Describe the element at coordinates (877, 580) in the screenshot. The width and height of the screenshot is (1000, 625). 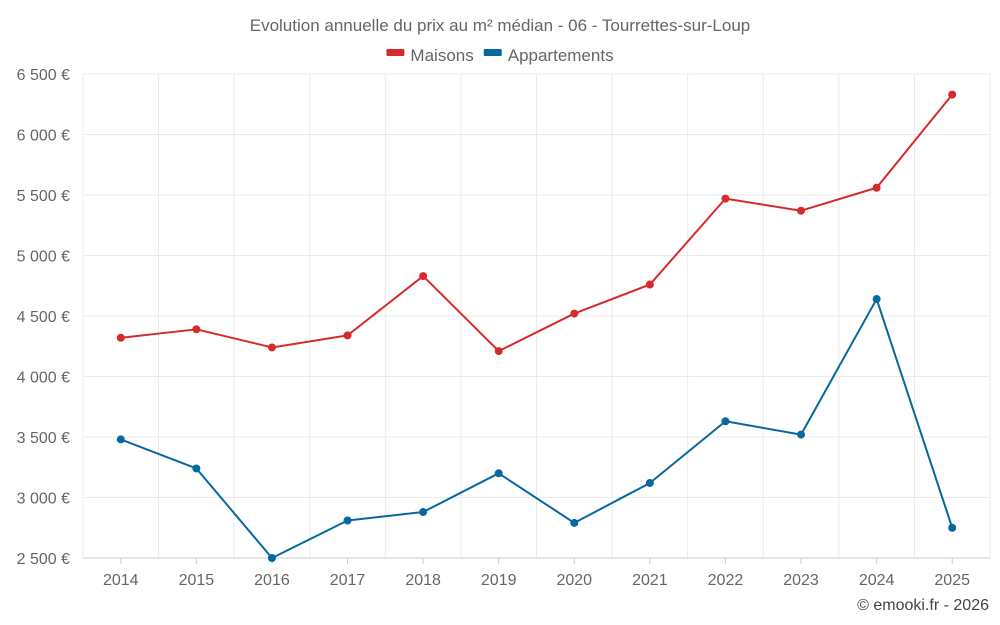
I see `x-tick-label: 2024` at that location.